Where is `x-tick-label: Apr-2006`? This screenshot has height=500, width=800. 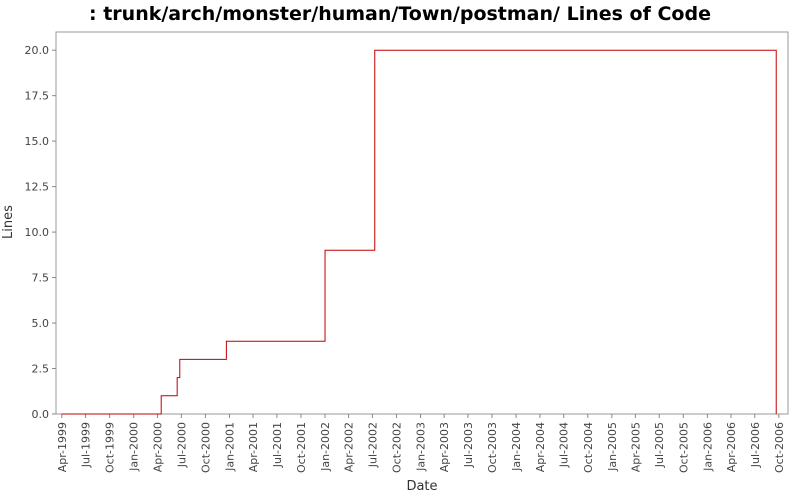
x-tick-label: Apr-2006 is located at coordinates (731, 447).